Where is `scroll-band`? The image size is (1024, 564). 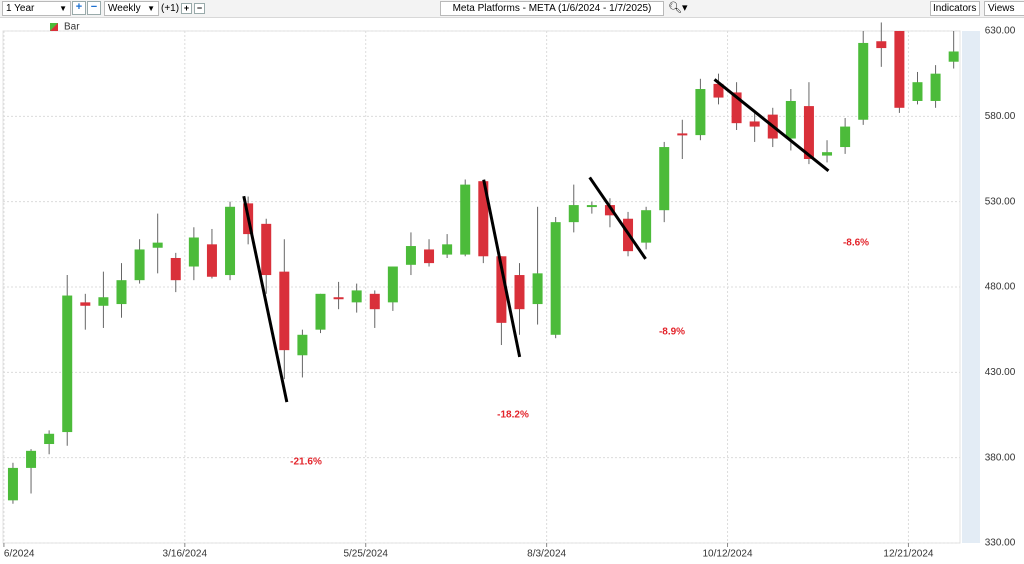
scroll-band is located at coordinates (971, 287).